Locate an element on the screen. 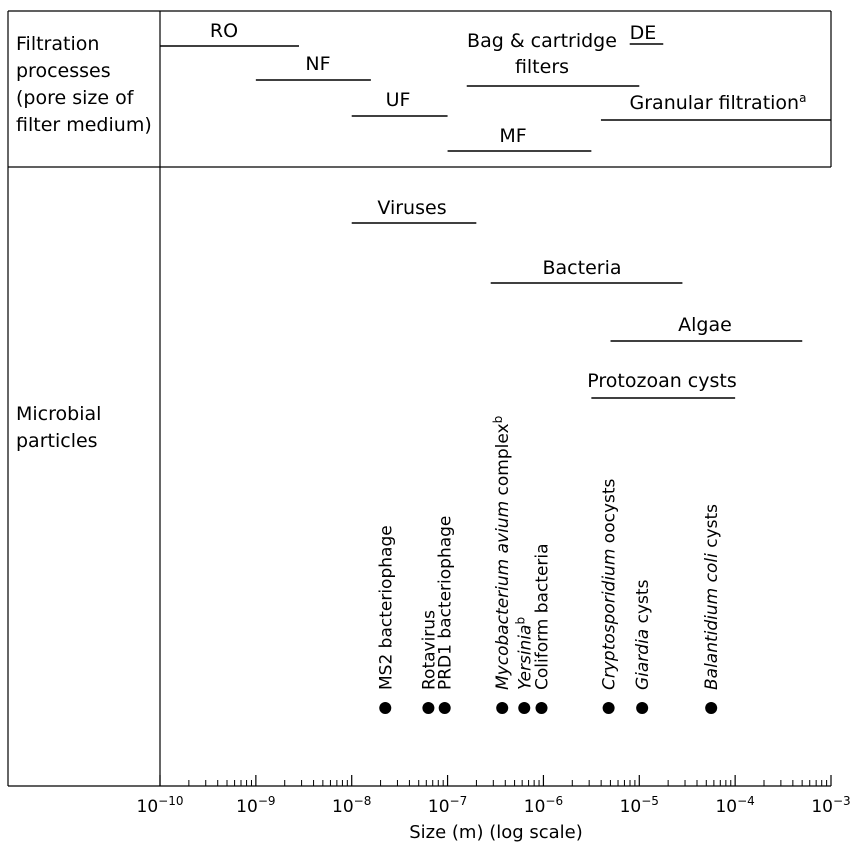 This screenshot has width=862, height=852. group-viruses-label: Viruses is located at coordinates (411, 208).